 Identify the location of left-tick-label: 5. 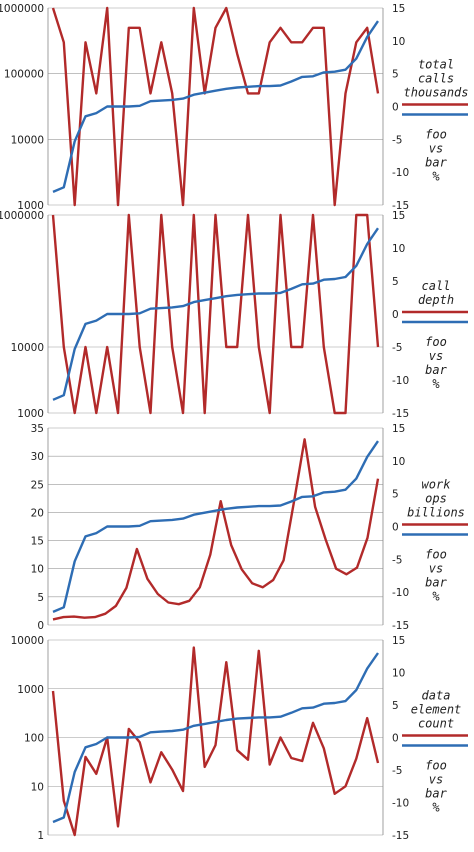
(40, 598).